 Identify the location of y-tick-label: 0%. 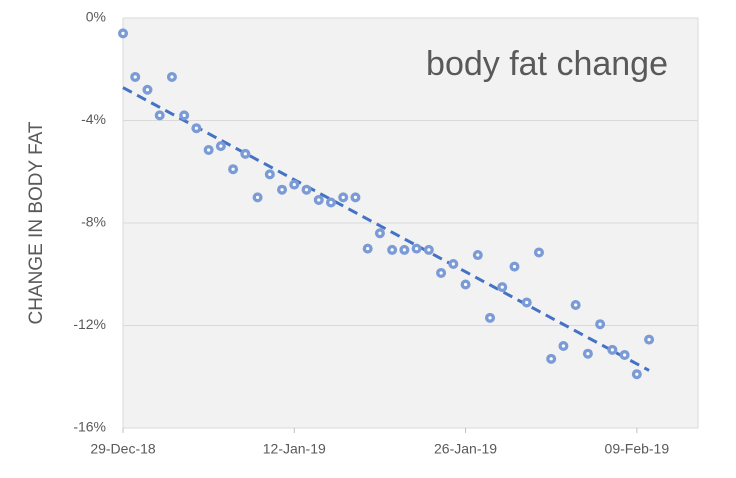
(96, 17).